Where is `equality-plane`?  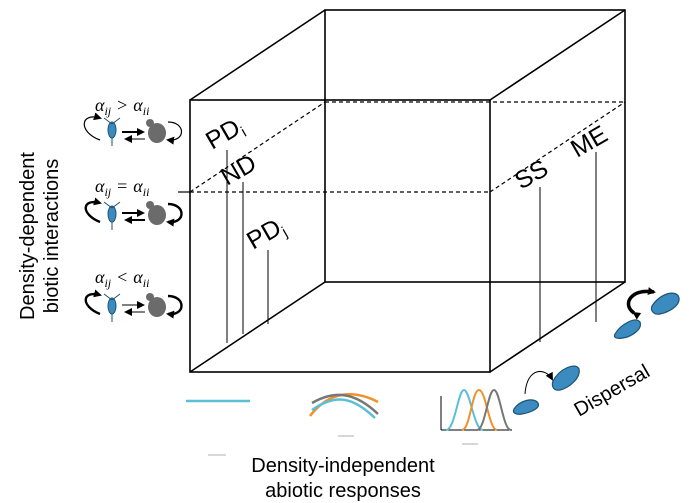 equality-plane is located at coordinates (407, 147).